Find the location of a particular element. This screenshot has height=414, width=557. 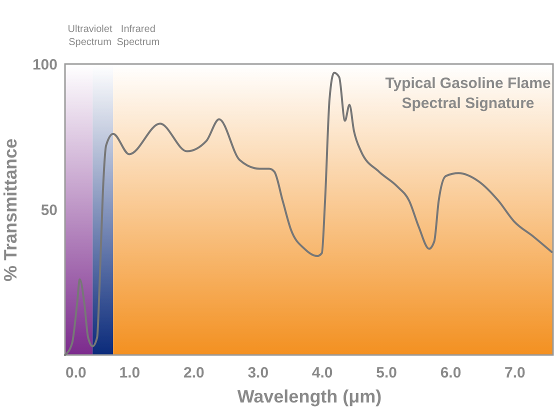

x-axis-title: Wavelength (μm) is located at coordinates (309, 396).